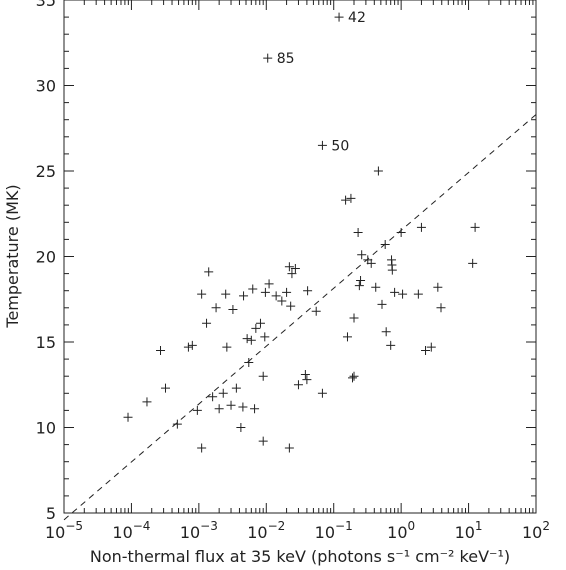  Describe the element at coordinates (131, 530) in the screenshot. I see `x-tick-label: 10⁻⁴` at that location.